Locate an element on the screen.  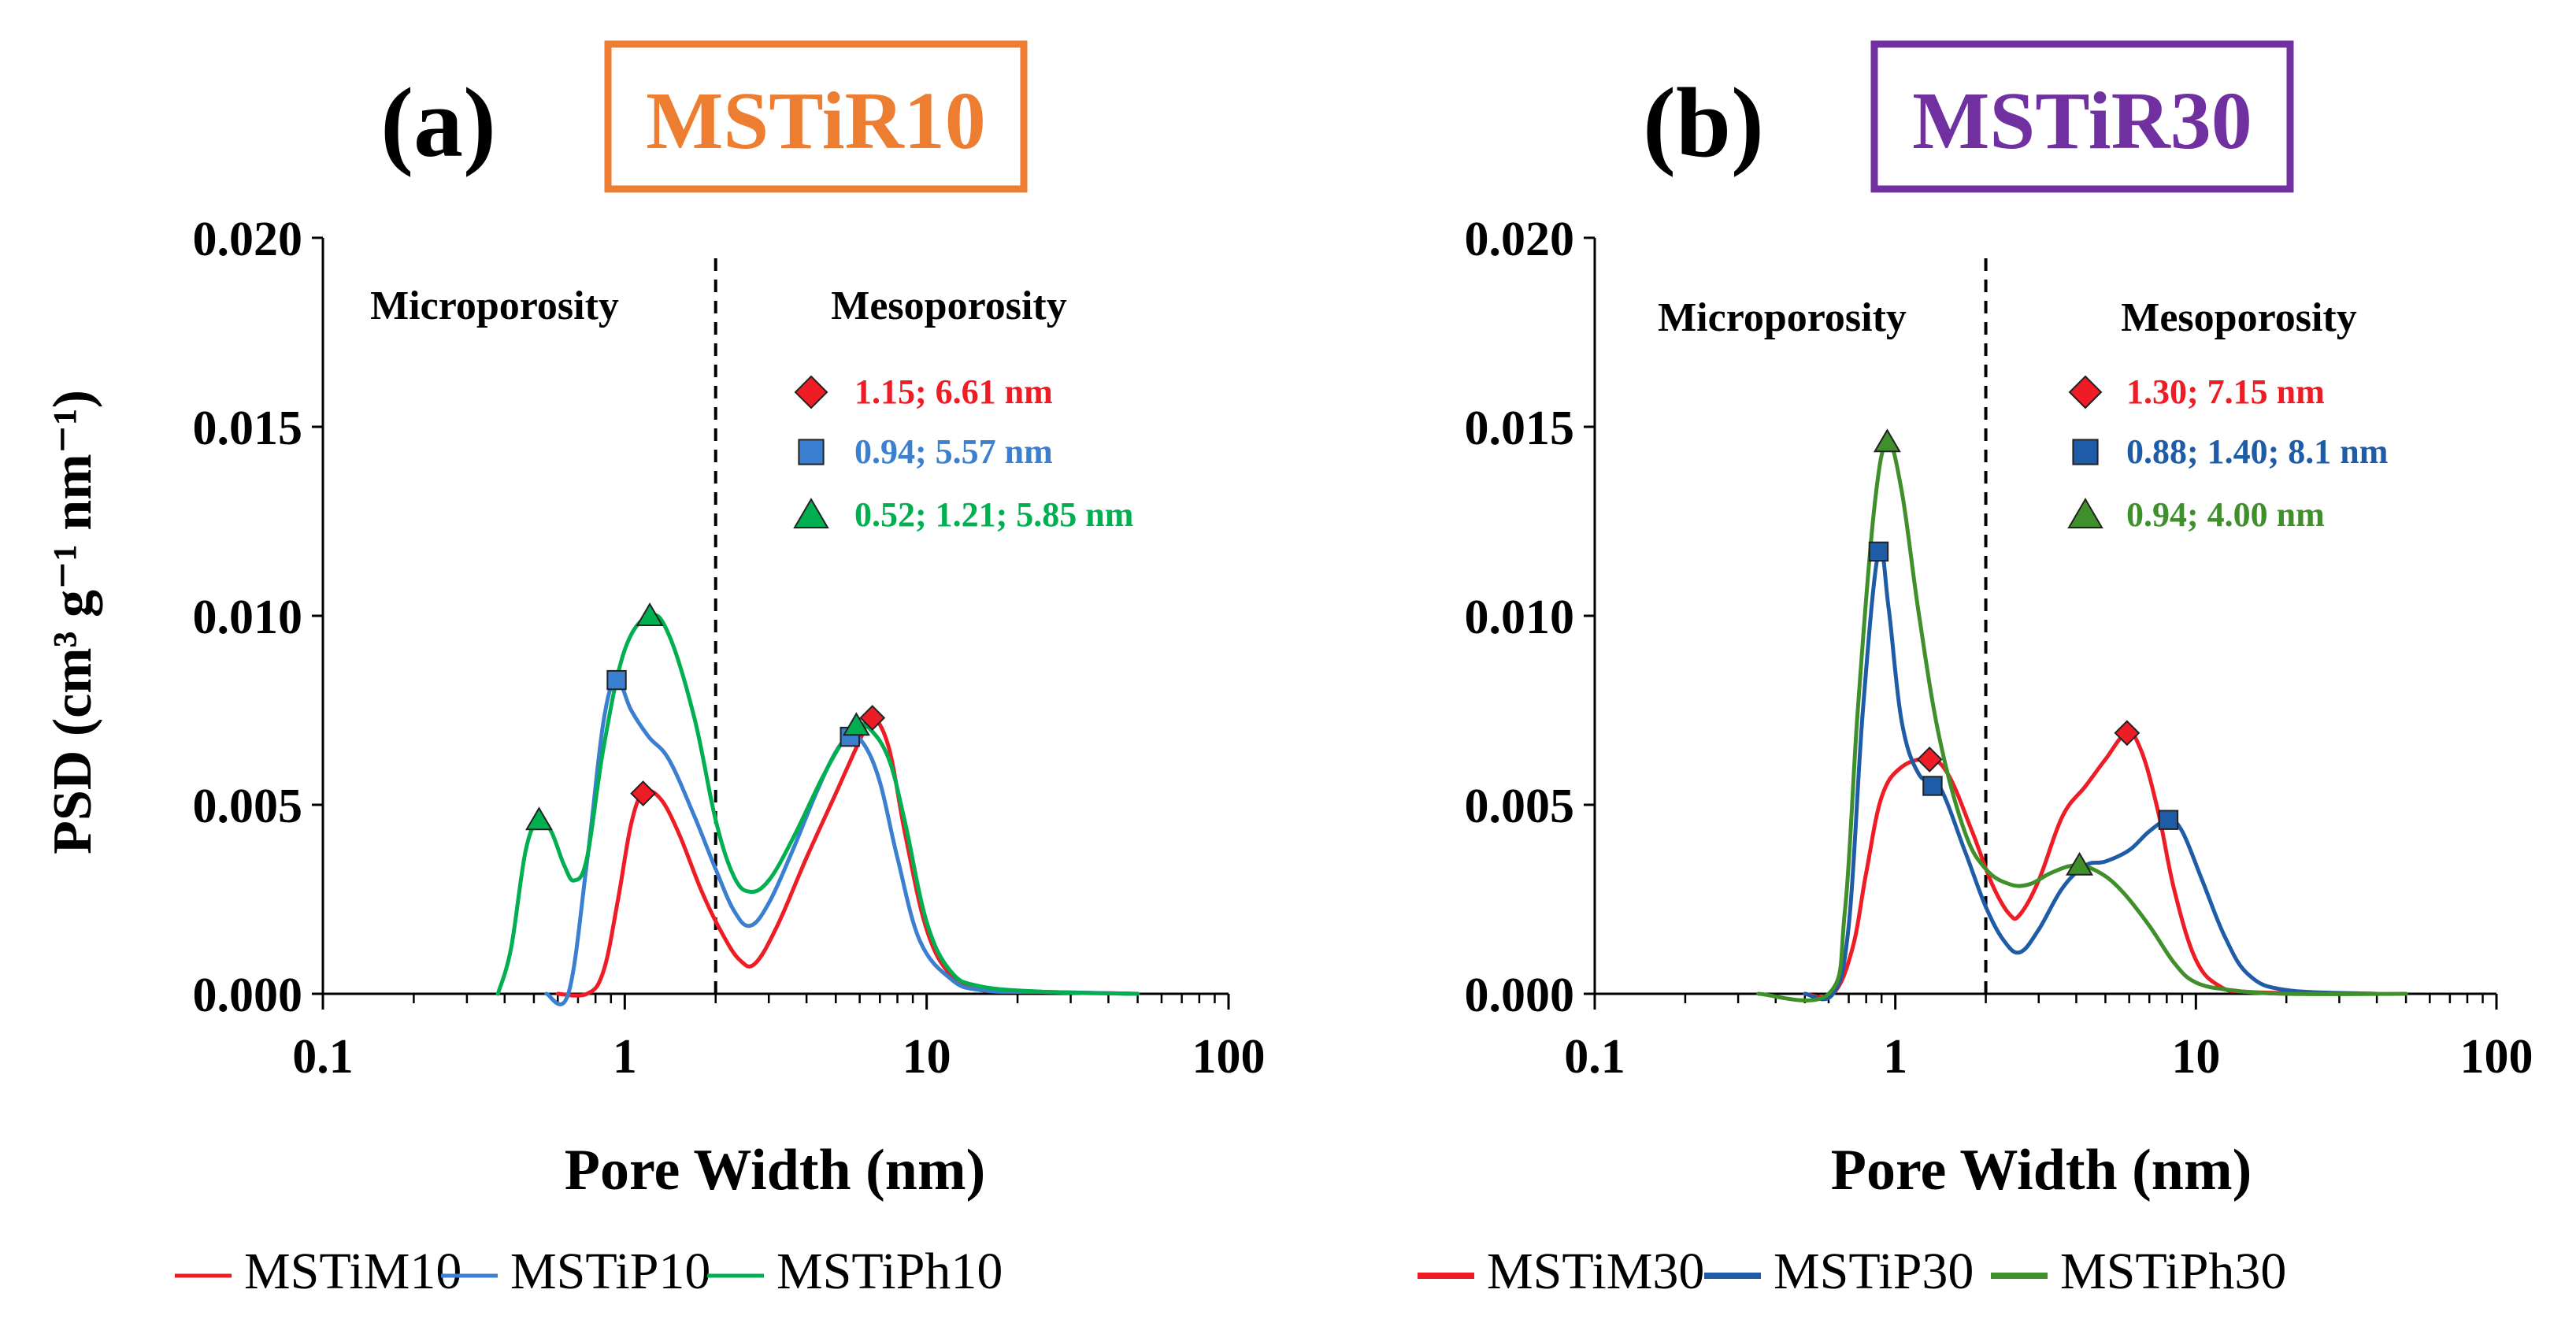
panel-b-title: MSTiR30 is located at coordinates (2082, 121).